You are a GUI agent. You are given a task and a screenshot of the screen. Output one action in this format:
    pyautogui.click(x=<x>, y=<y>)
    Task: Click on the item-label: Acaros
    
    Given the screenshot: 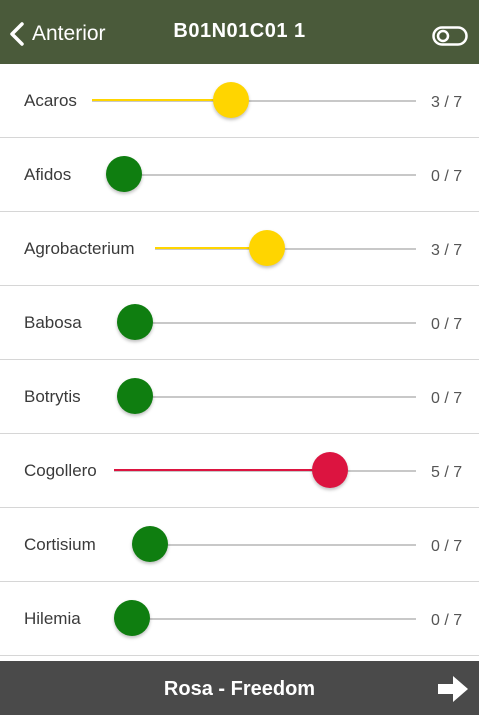 What is the action you would take?
    pyautogui.click(x=50, y=100)
    